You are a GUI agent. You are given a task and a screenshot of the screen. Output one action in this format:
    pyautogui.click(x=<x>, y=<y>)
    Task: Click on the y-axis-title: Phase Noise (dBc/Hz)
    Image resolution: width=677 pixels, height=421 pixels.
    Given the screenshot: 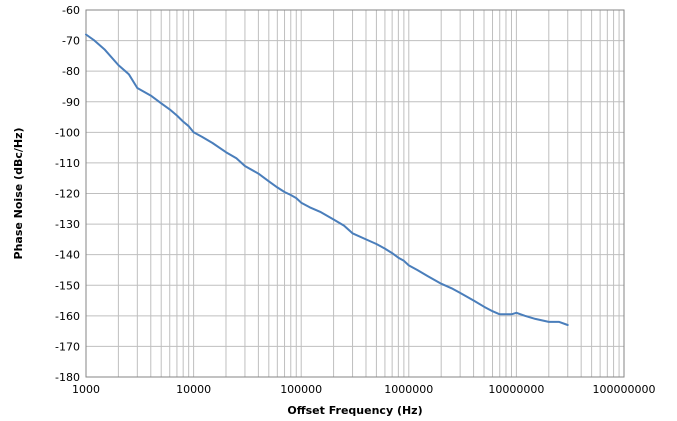 What is the action you would take?
    pyautogui.click(x=18, y=194)
    